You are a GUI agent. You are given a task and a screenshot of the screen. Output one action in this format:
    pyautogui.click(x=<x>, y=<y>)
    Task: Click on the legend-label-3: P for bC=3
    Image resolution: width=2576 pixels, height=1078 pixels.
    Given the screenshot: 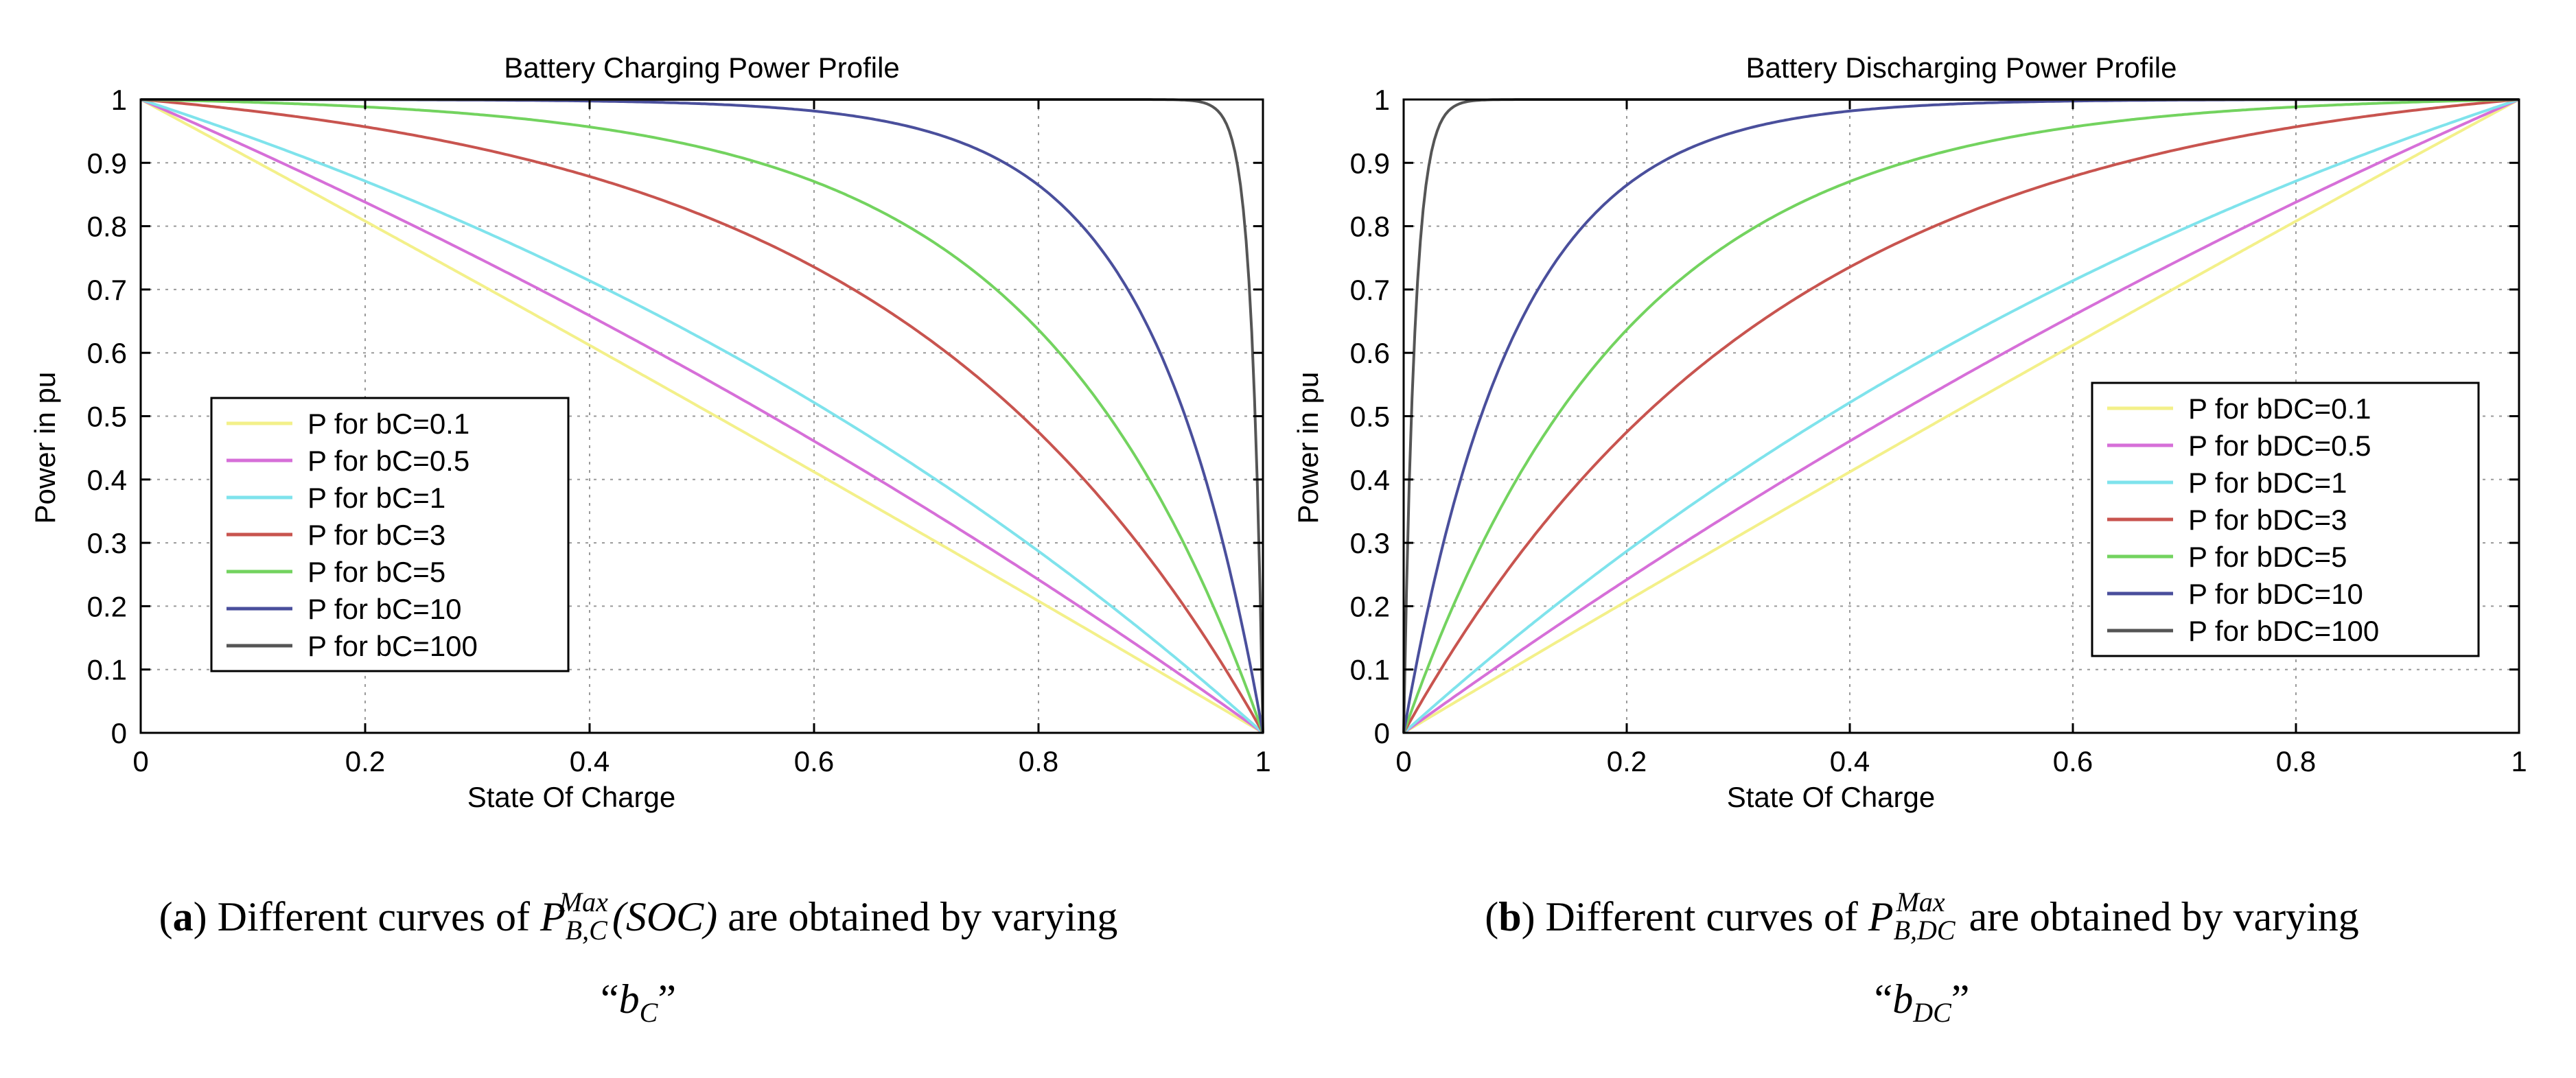 What is the action you would take?
    pyautogui.click(x=376, y=535)
    